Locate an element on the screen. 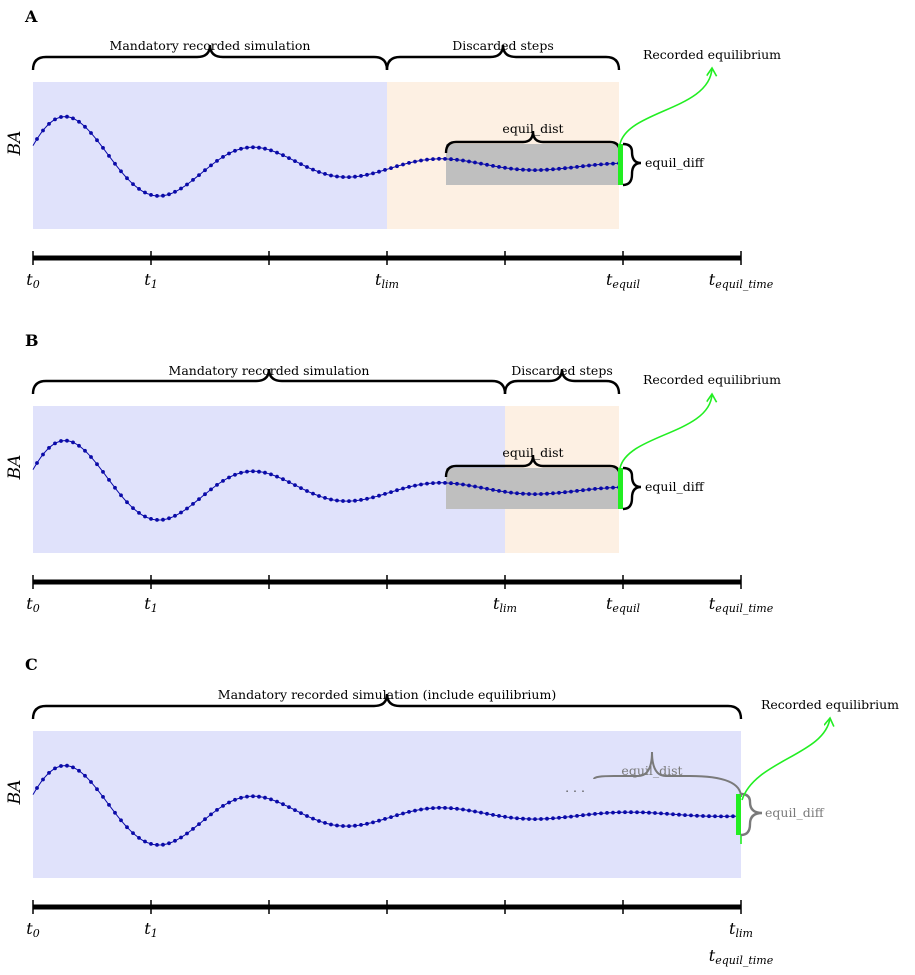 The width and height of the screenshot is (915, 975). y-axis-label: BA is located at coordinates (15, 144).